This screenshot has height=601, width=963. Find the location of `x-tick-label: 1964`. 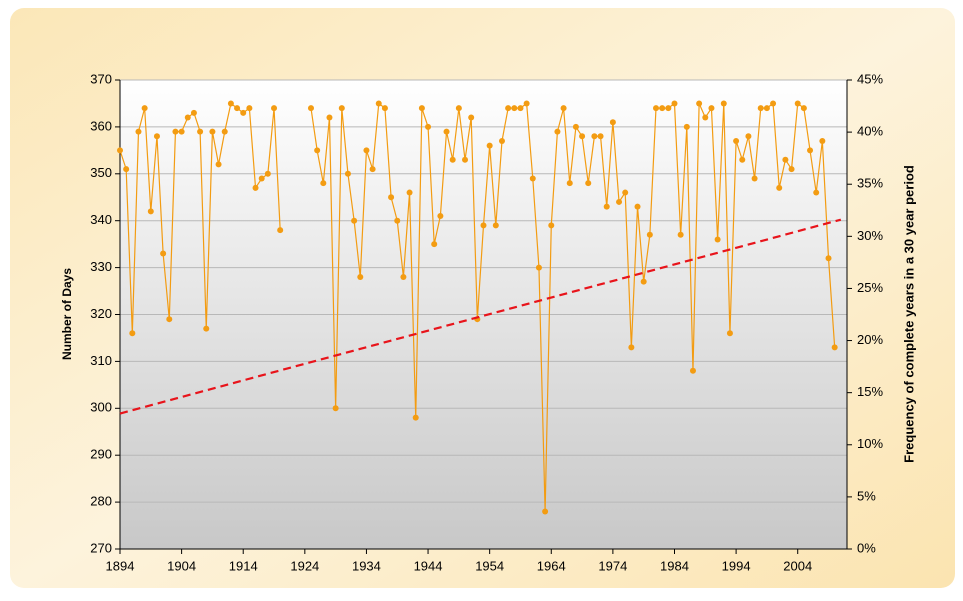

x-tick-label: 1964 is located at coordinates (551, 565).